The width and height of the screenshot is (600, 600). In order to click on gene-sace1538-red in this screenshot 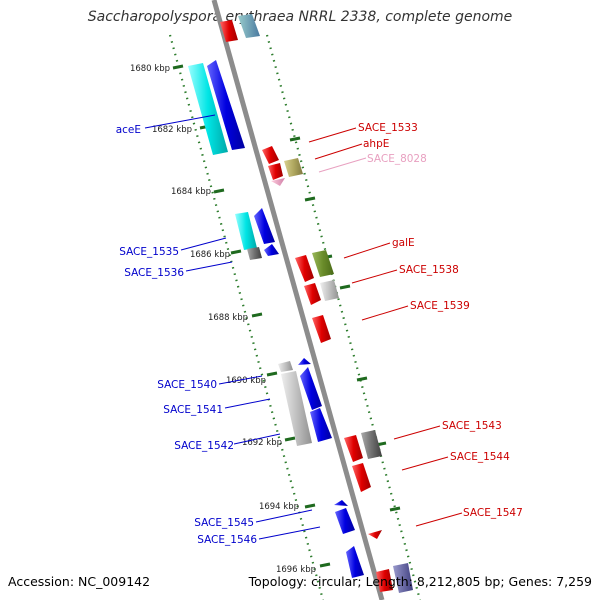, I will do `click(312, 294)`.